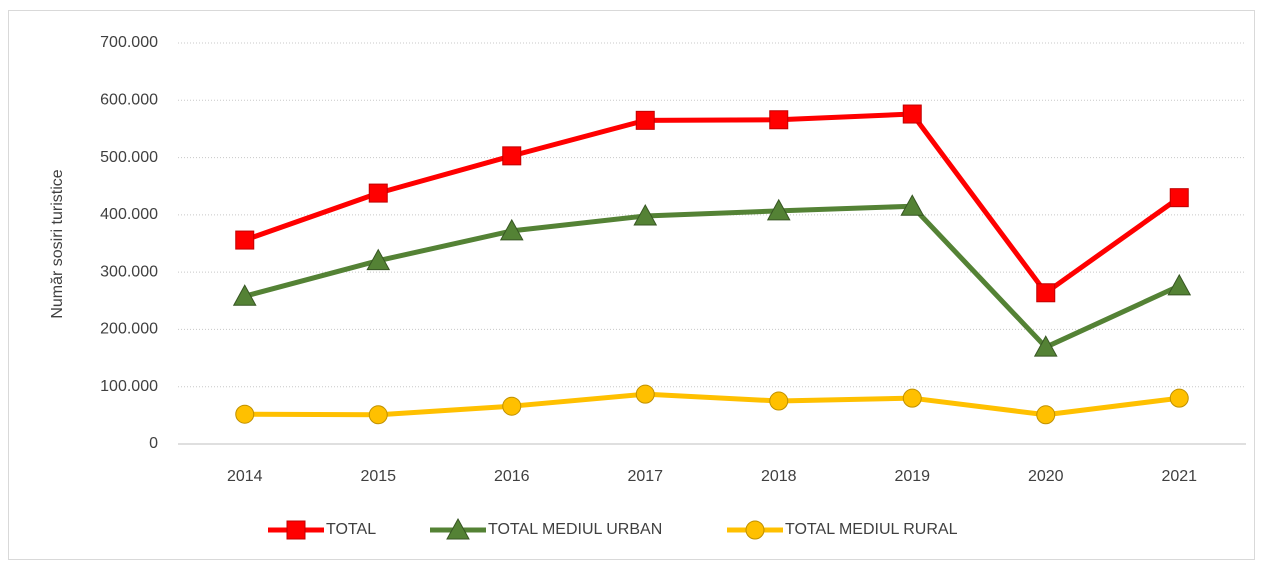  What do you see at coordinates (57, 243) in the screenshot?
I see `y-axis-label: Număr sosiri turistice` at bounding box center [57, 243].